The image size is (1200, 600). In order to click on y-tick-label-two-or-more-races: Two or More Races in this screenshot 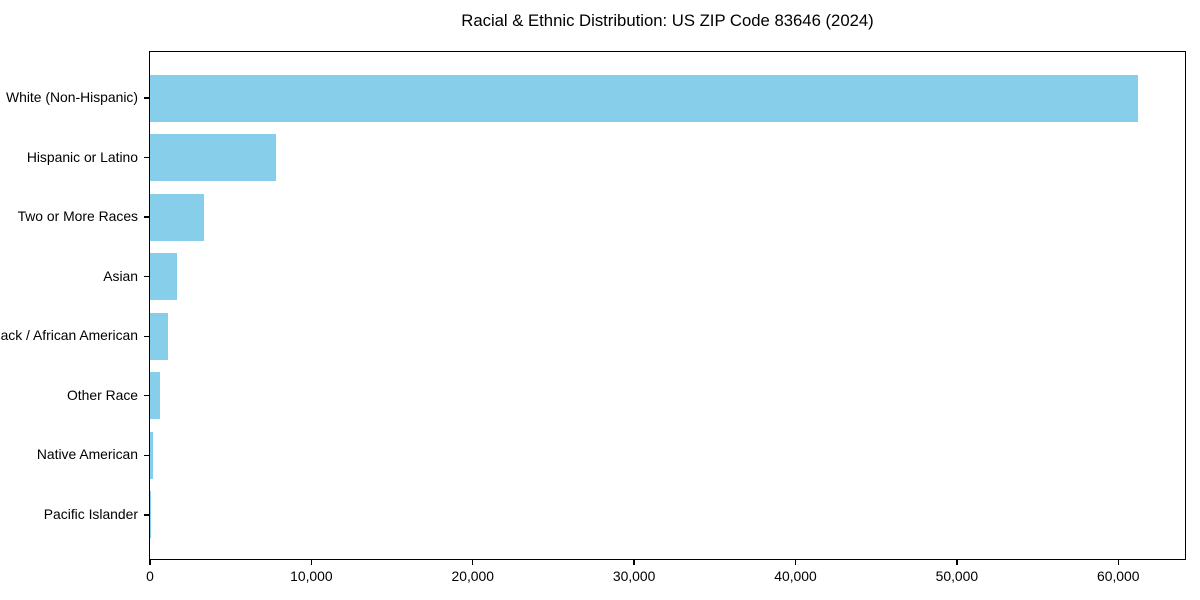, I will do `click(77, 216)`.